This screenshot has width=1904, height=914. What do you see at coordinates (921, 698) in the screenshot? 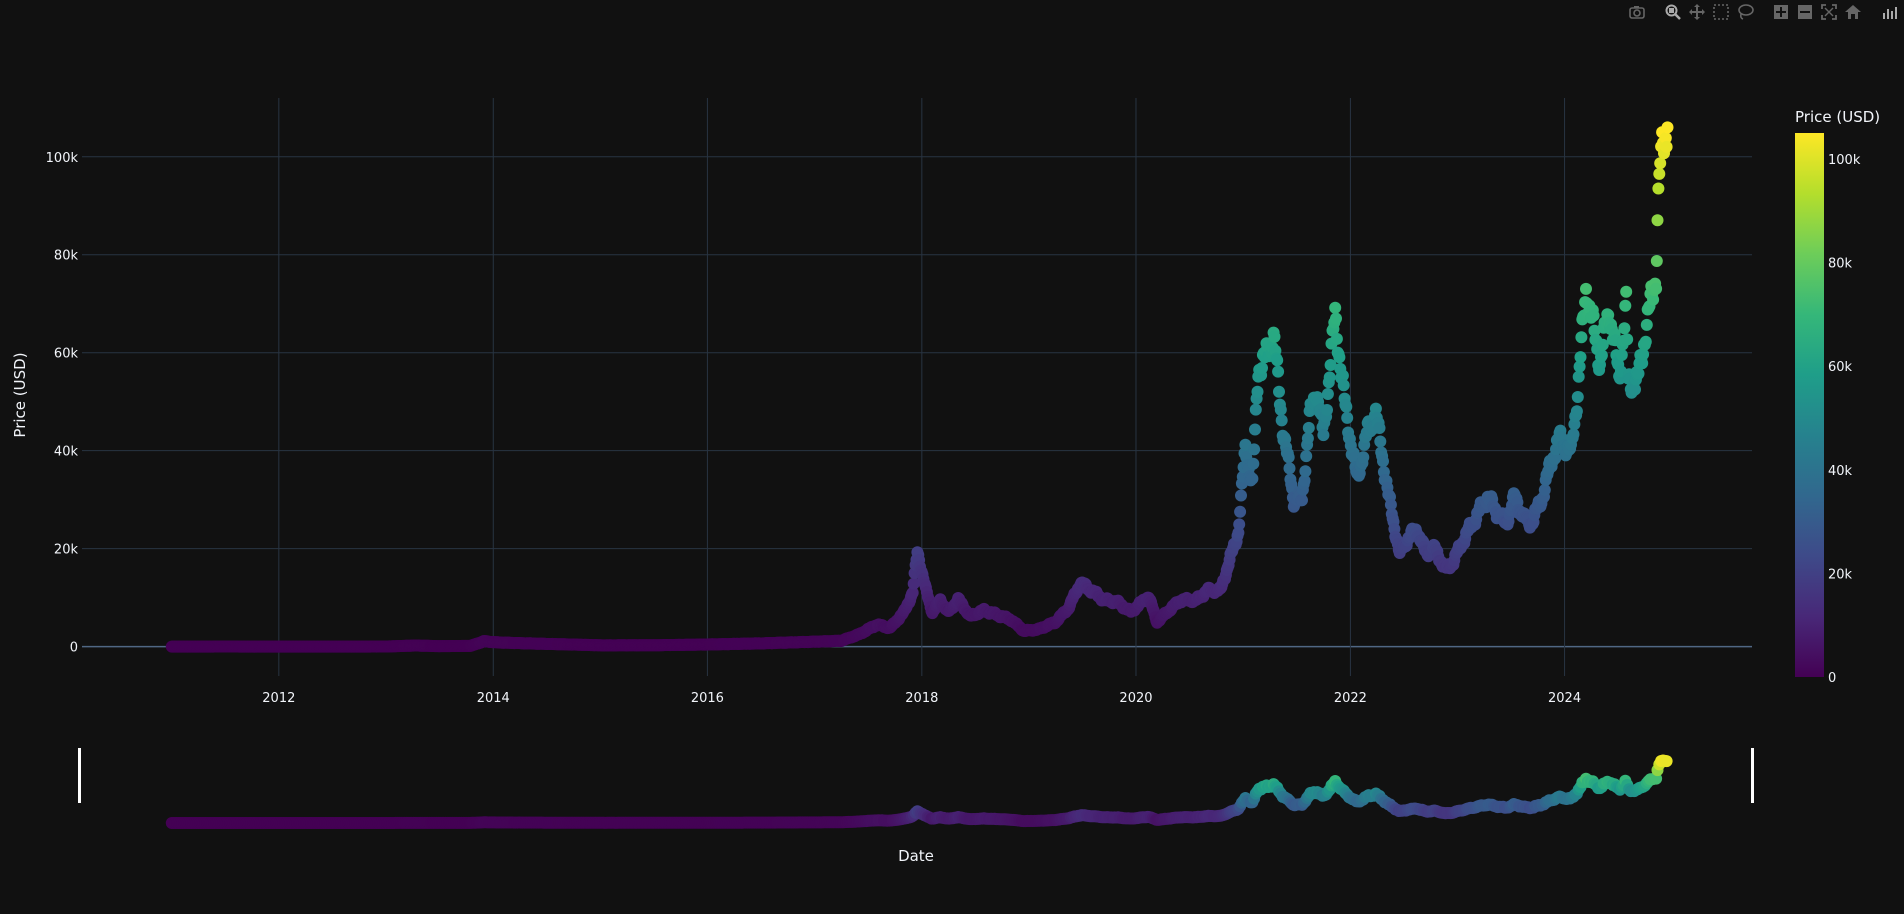
I see `x-tick-label: 2018` at bounding box center [921, 698].